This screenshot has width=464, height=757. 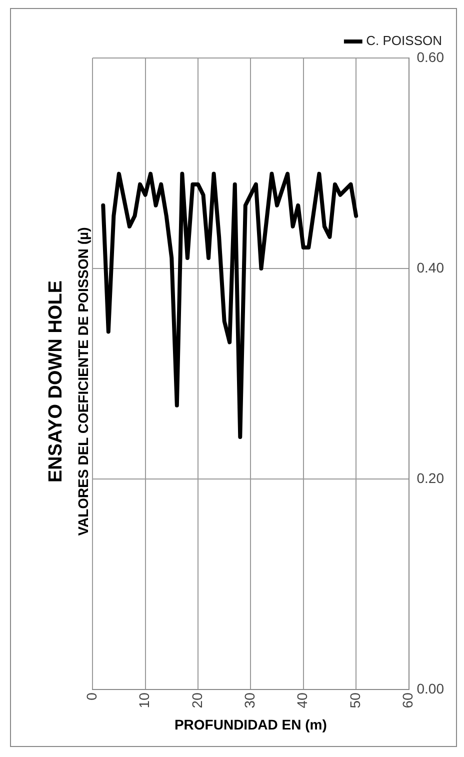 What do you see at coordinates (408, 700) in the screenshot?
I see `x-tick-label: 60` at bounding box center [408, 700].